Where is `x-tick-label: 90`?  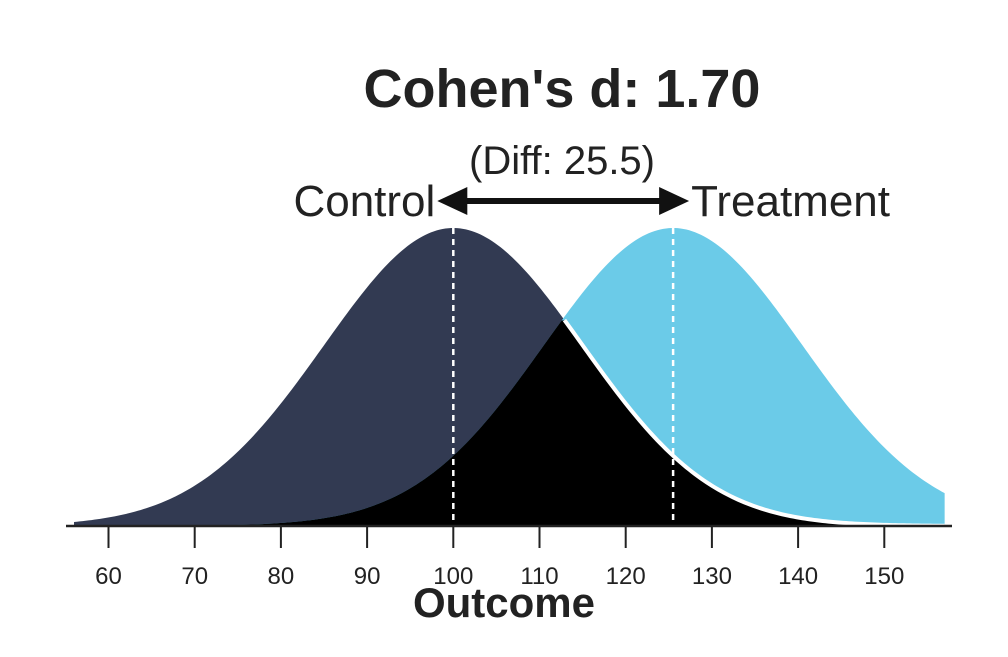 x-tick-label: 90 is located at coordinates (367, 576).